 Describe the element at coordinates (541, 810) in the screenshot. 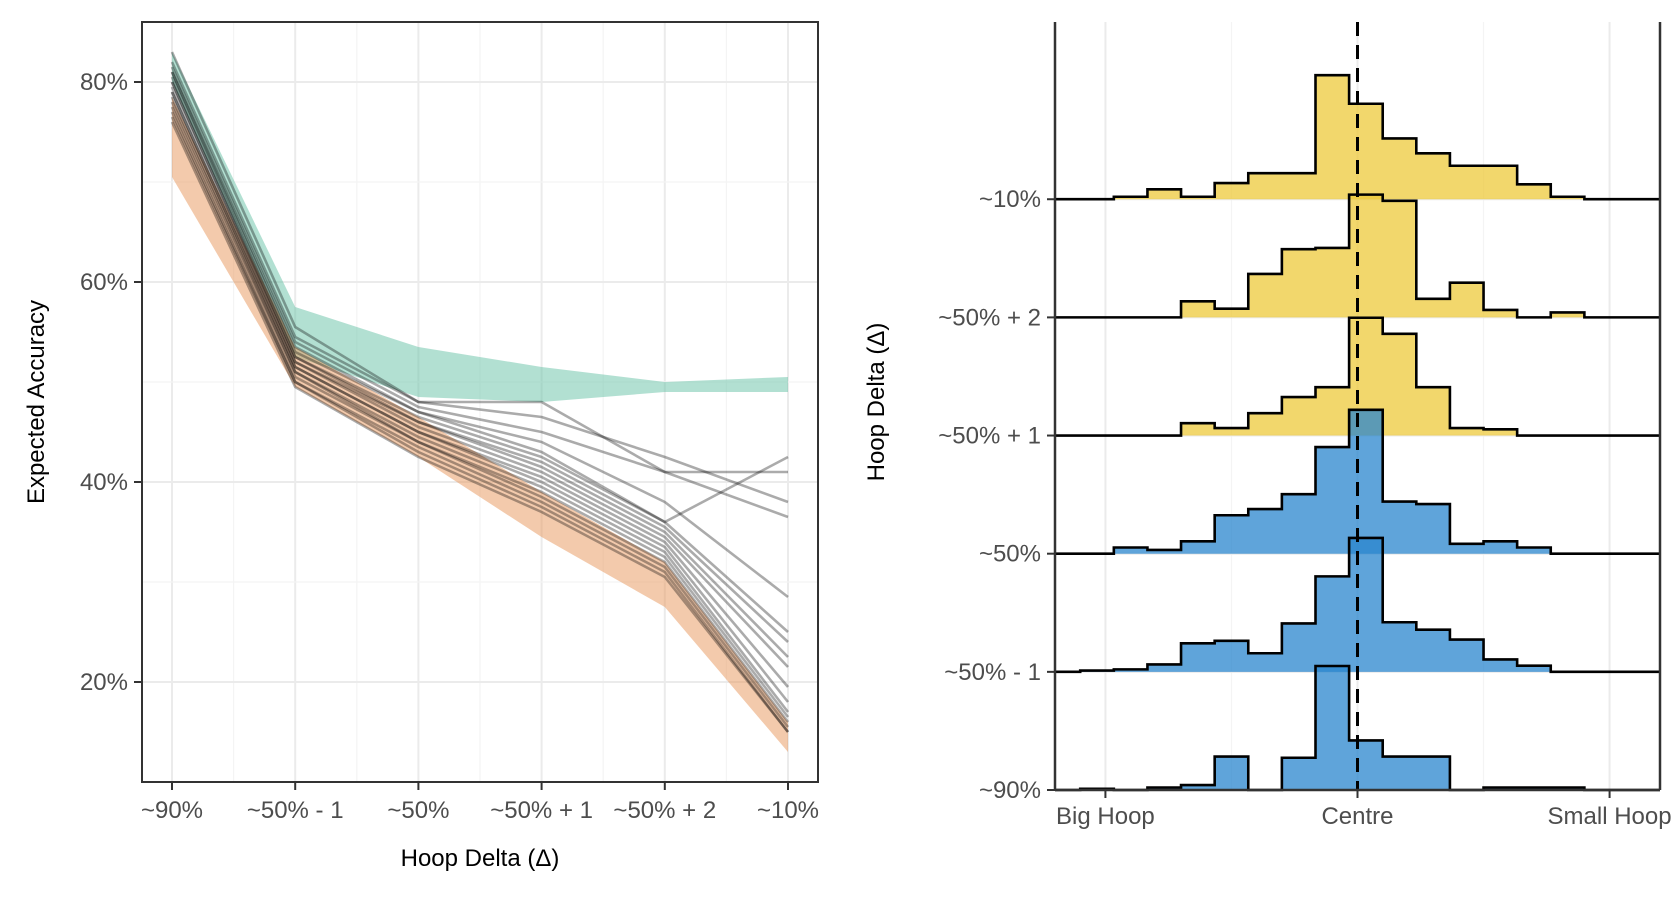

I see `x-tick-label: ~50% + 1` at that location.